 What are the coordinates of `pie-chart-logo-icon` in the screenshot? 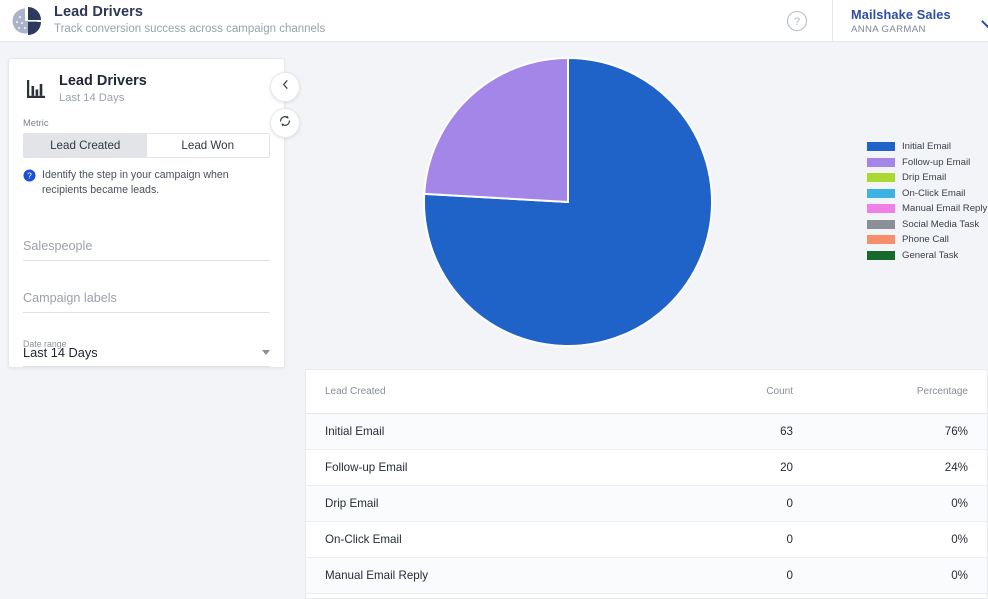 It's located at (26, 21).